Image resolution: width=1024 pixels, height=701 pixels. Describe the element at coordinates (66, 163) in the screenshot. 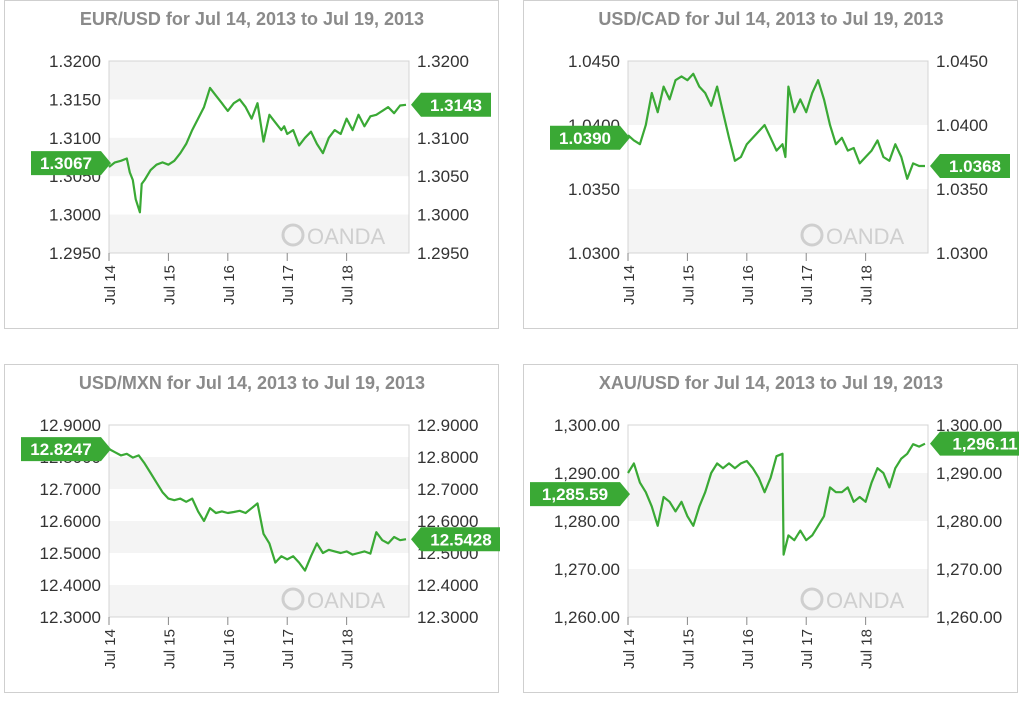

I see `start-value-badge-label: 1.3067` at that location.